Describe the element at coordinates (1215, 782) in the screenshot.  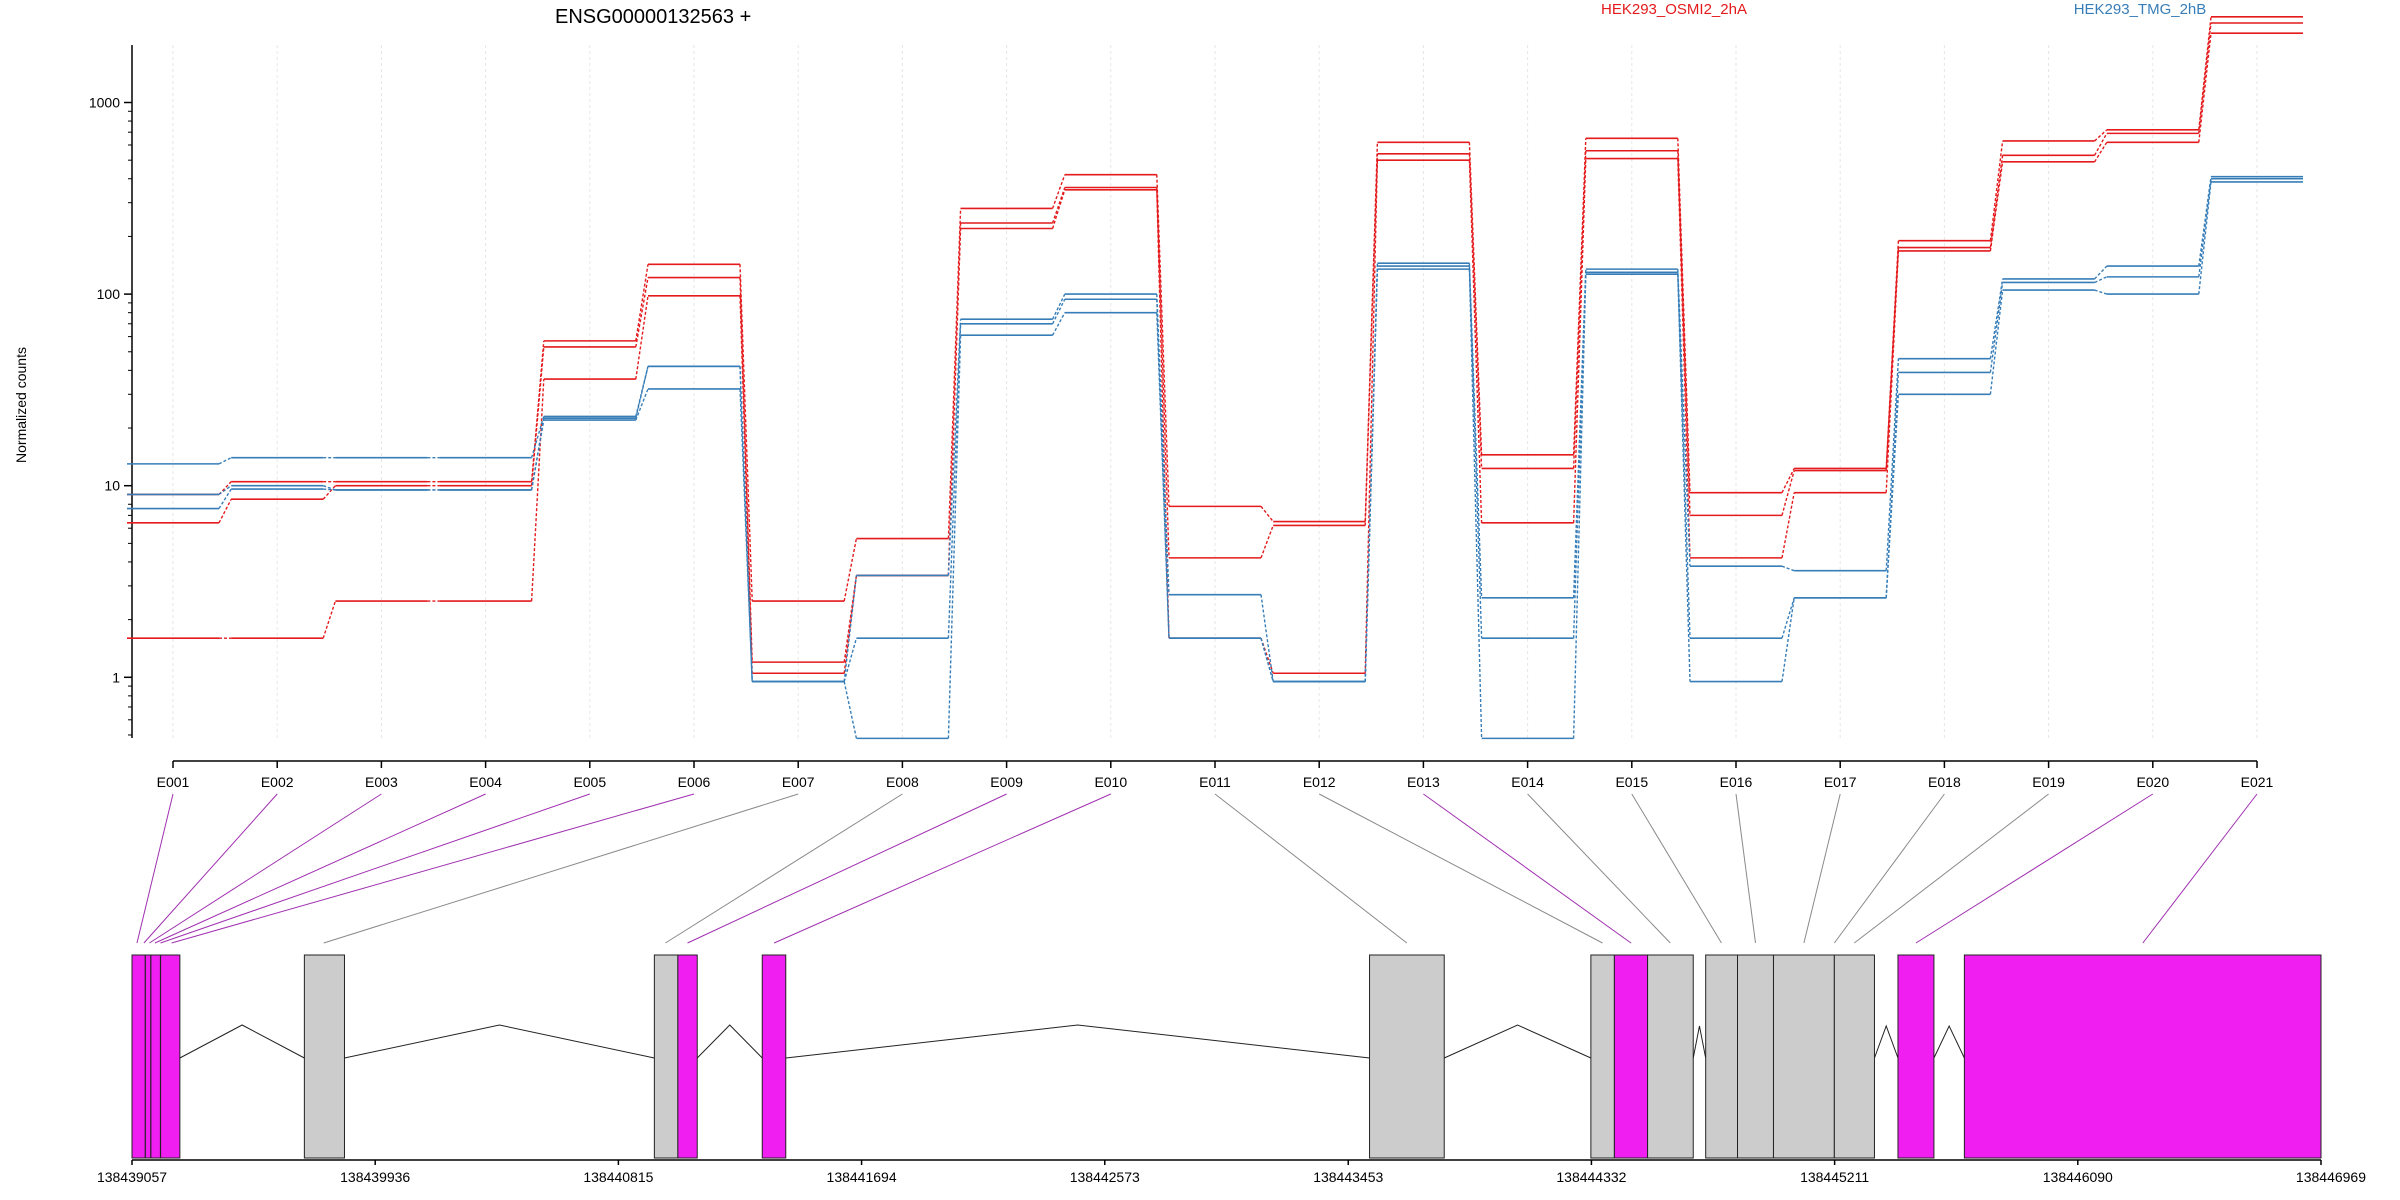
I see `x-tick-label: E011` at that location.